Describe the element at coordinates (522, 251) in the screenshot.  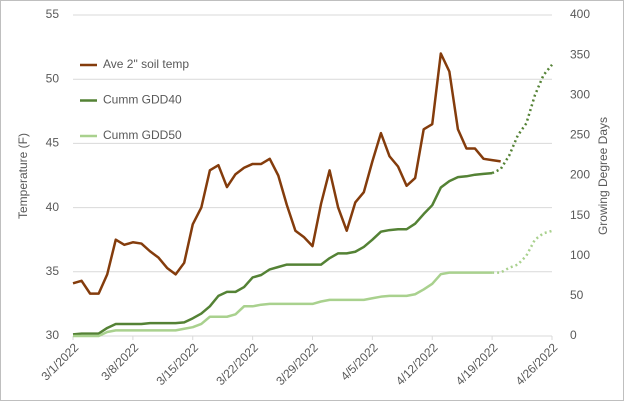
I see `forecast-line` at that location.